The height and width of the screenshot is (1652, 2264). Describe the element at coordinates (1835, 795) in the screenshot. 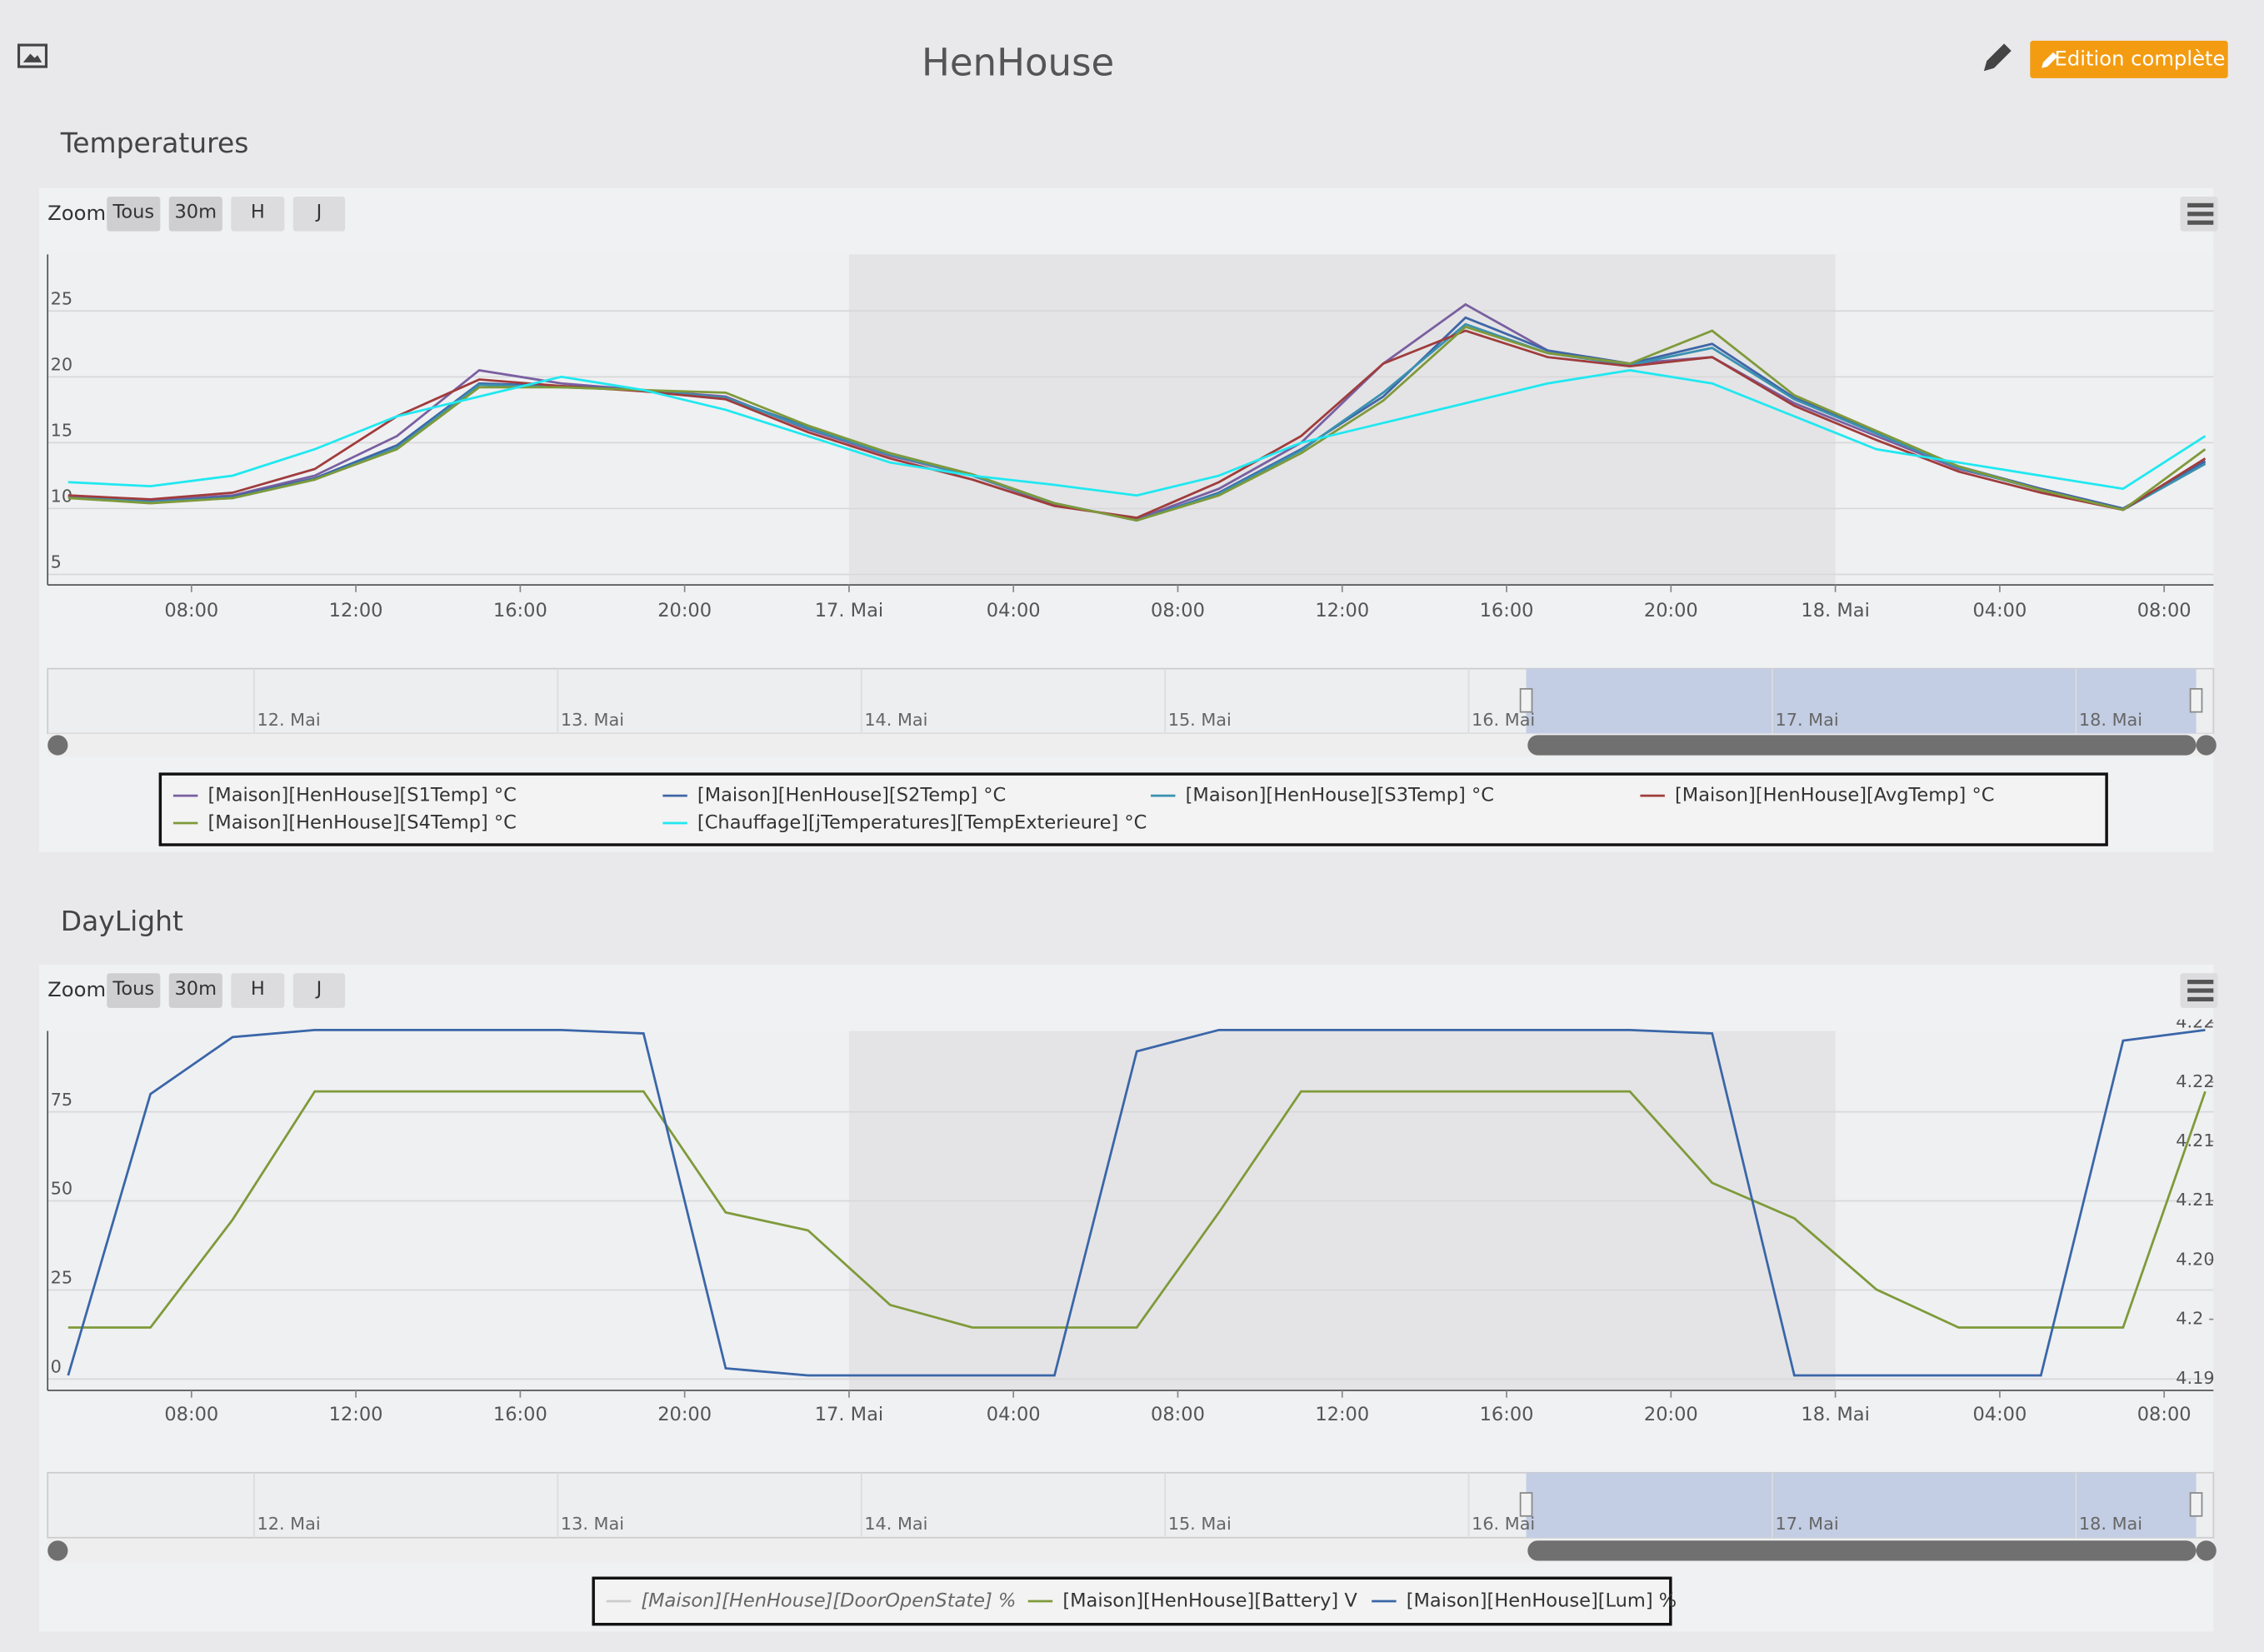

I see `legend-label: [Maison][HenHouse][AvgTemp] °C` at that location.